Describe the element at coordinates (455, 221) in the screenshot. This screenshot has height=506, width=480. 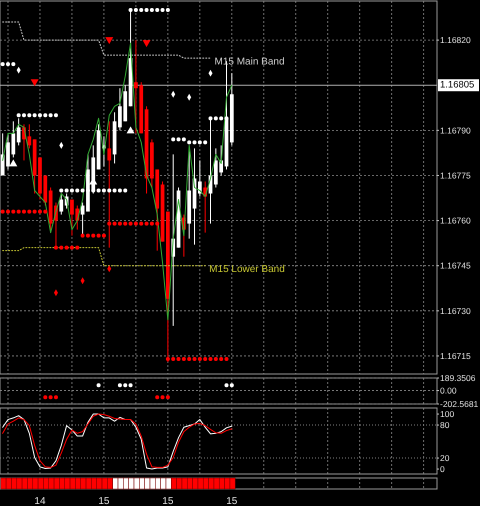
I see `y-tick-label: 1.16760` at that location.